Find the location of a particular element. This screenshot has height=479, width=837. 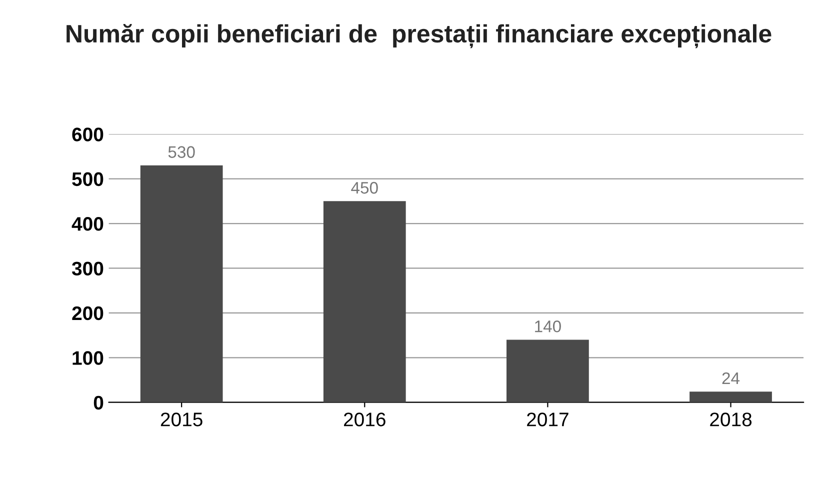

y-tick-label: 600 is located at coordinates (88, 135).